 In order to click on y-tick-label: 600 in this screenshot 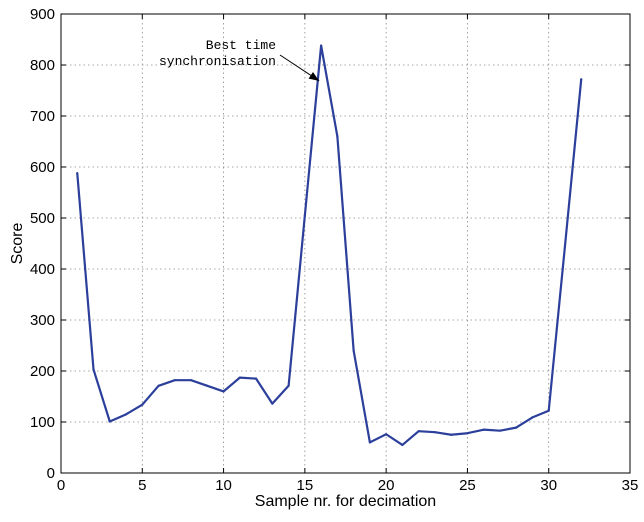, I will do `click(42, 167)`.